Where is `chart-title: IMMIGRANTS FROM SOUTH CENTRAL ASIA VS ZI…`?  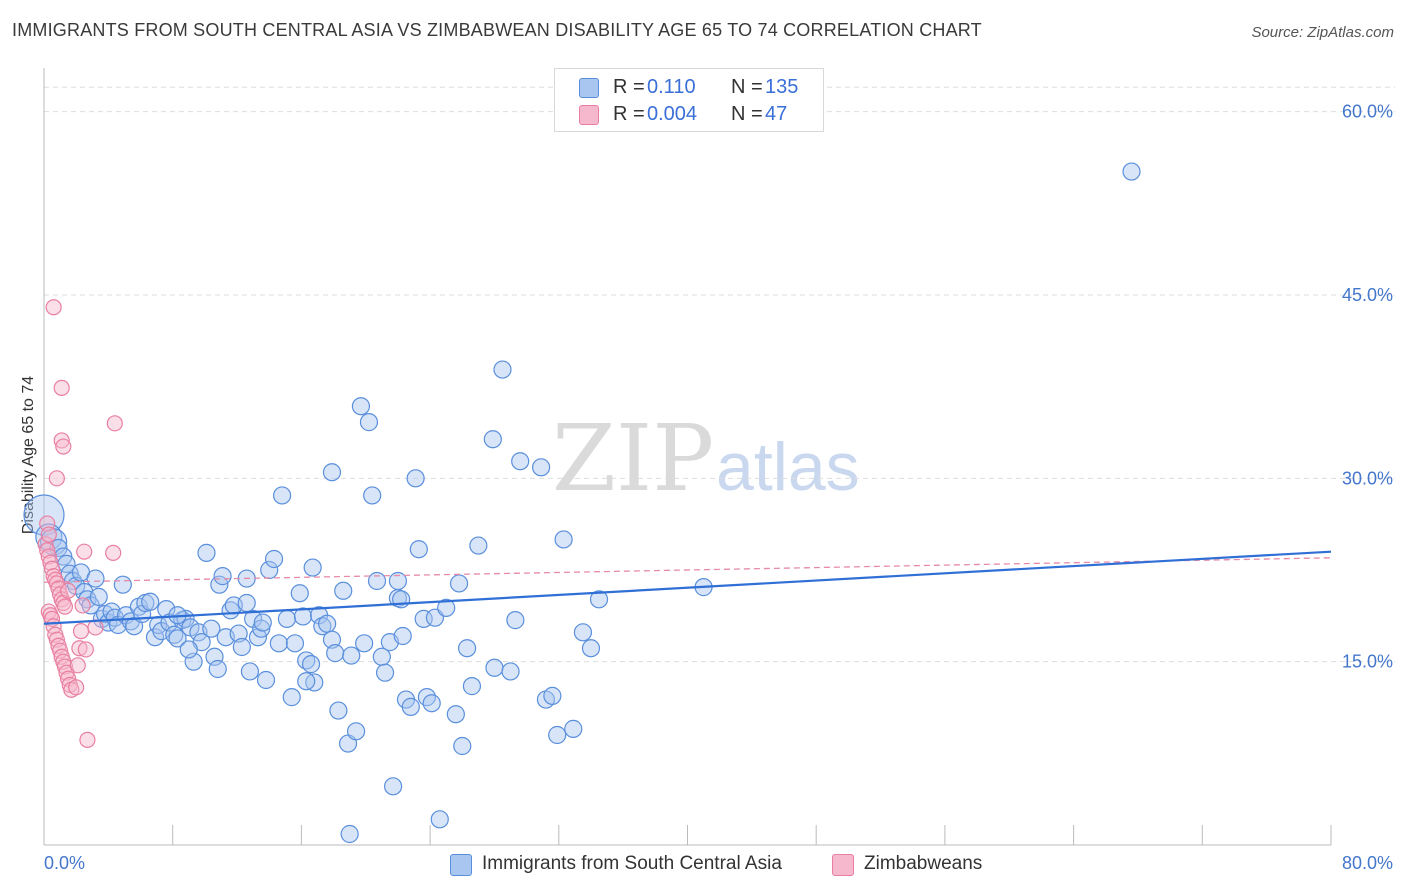 chart-title: IMMIGRANTS FROM SOUTH CENTRAL ASIA VS ZI… is located at coordinates (497, 30).